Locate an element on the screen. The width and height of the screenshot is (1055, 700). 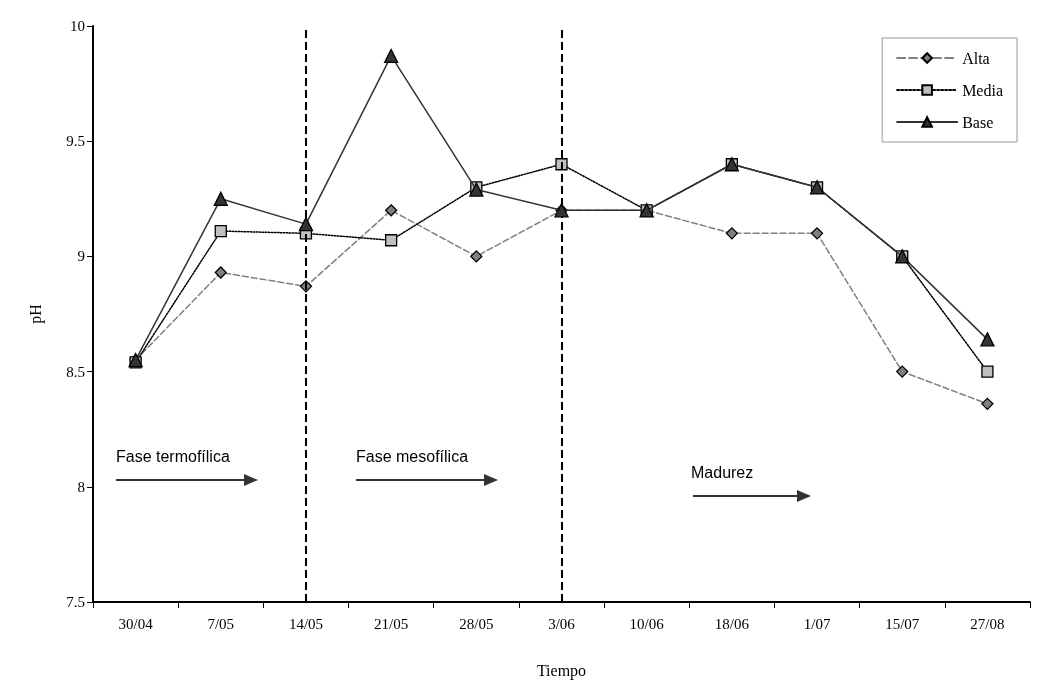
x-tick-label: 10/06 is located at coordinates (647, 623).